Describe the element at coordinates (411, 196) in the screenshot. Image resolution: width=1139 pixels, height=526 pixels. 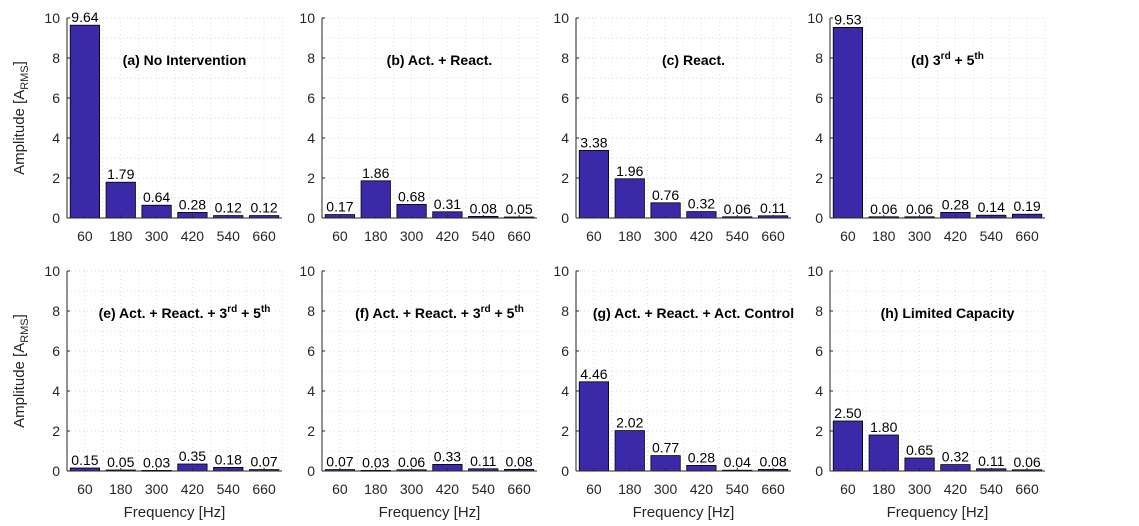
I see `data-label: 0.68` at that location.